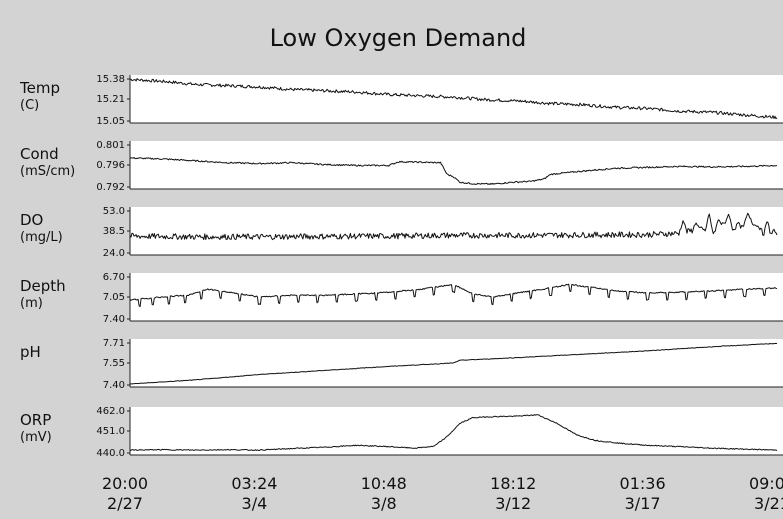  What do you see at coordinates (114, 231) in the screenshot?
I see `y-tick-label: 38.5` at bounding box center [114, 231].